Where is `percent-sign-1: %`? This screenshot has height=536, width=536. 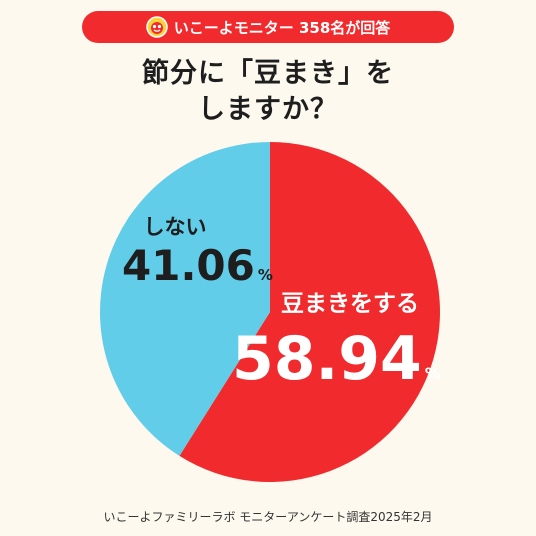 percent-sign-1: % is located at coordinates (265, 275).